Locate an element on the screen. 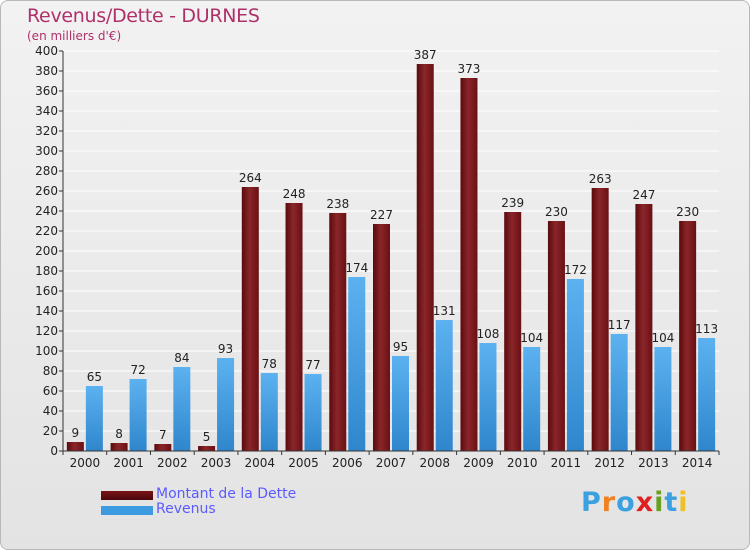 The image size is (750, 550). data-label-revenue: 72 is located at coordinates (137, 370).